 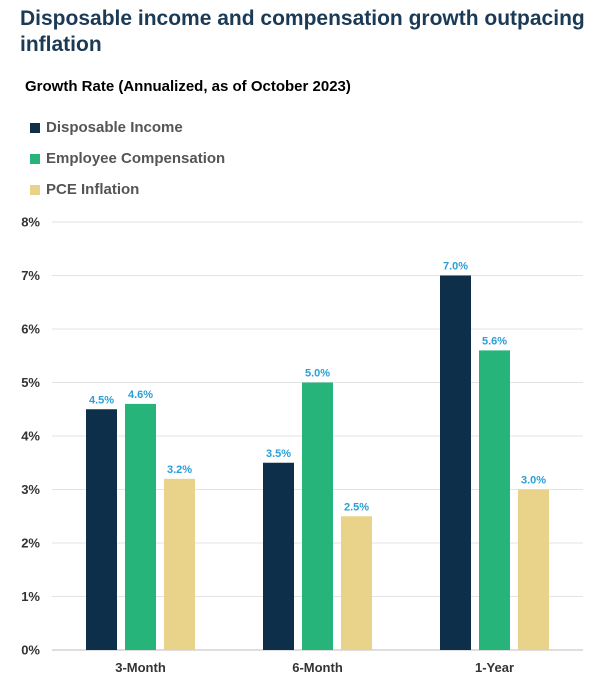 I want to click on y-tick-label: 4%, so click(x=30, y=436).